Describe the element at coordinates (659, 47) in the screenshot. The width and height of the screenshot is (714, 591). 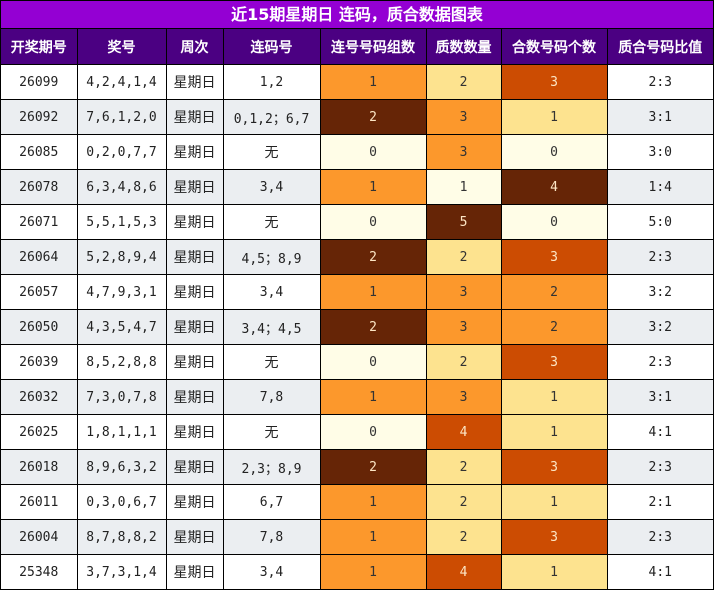
I see `header-ratio: 质合号码比值` at that location.